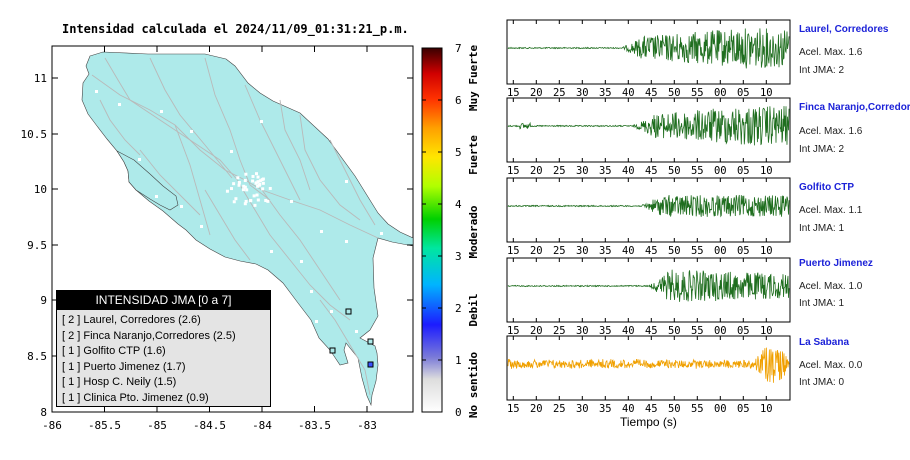 This screenshot has width=910, height=460. Describe the element at coordinates (648, 285) in the screenshot. I see `waveform-trace` at that location.